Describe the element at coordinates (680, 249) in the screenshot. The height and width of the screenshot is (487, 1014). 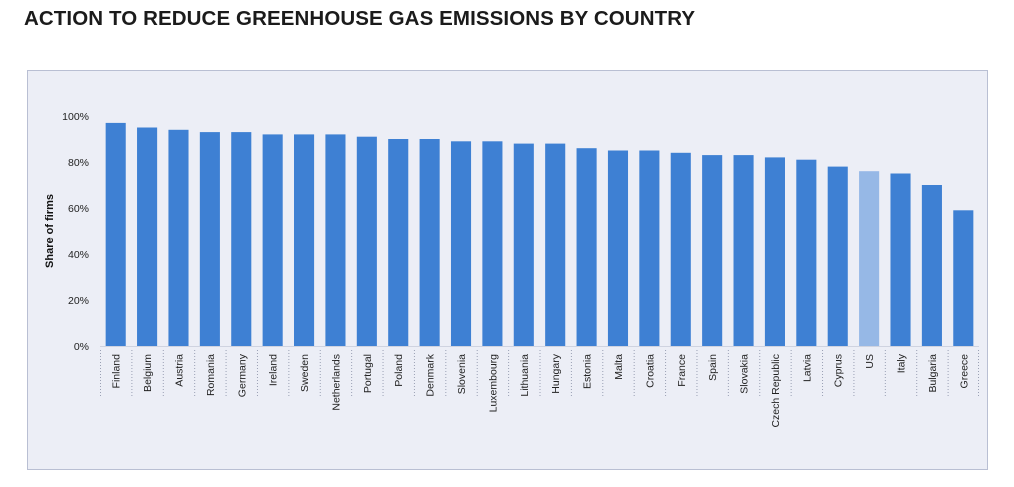
I see `bar-france` at that location.